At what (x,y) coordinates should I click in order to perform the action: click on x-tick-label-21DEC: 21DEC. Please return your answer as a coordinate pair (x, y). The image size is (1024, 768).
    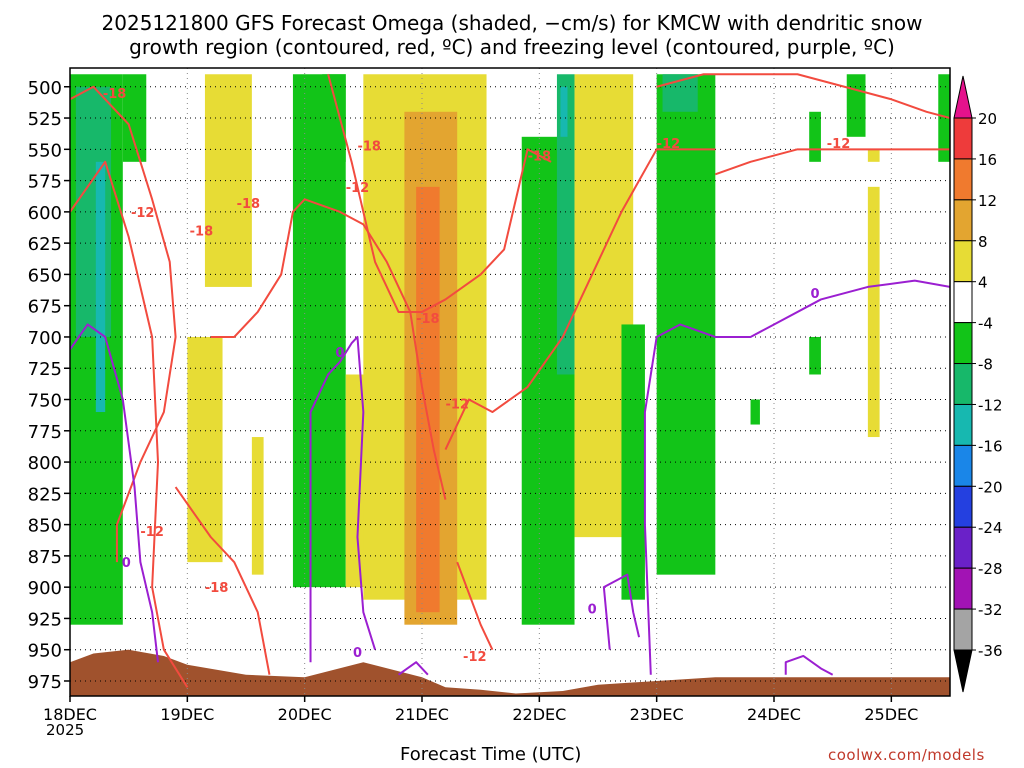
    Looking at the image, I should click on (422, 714).